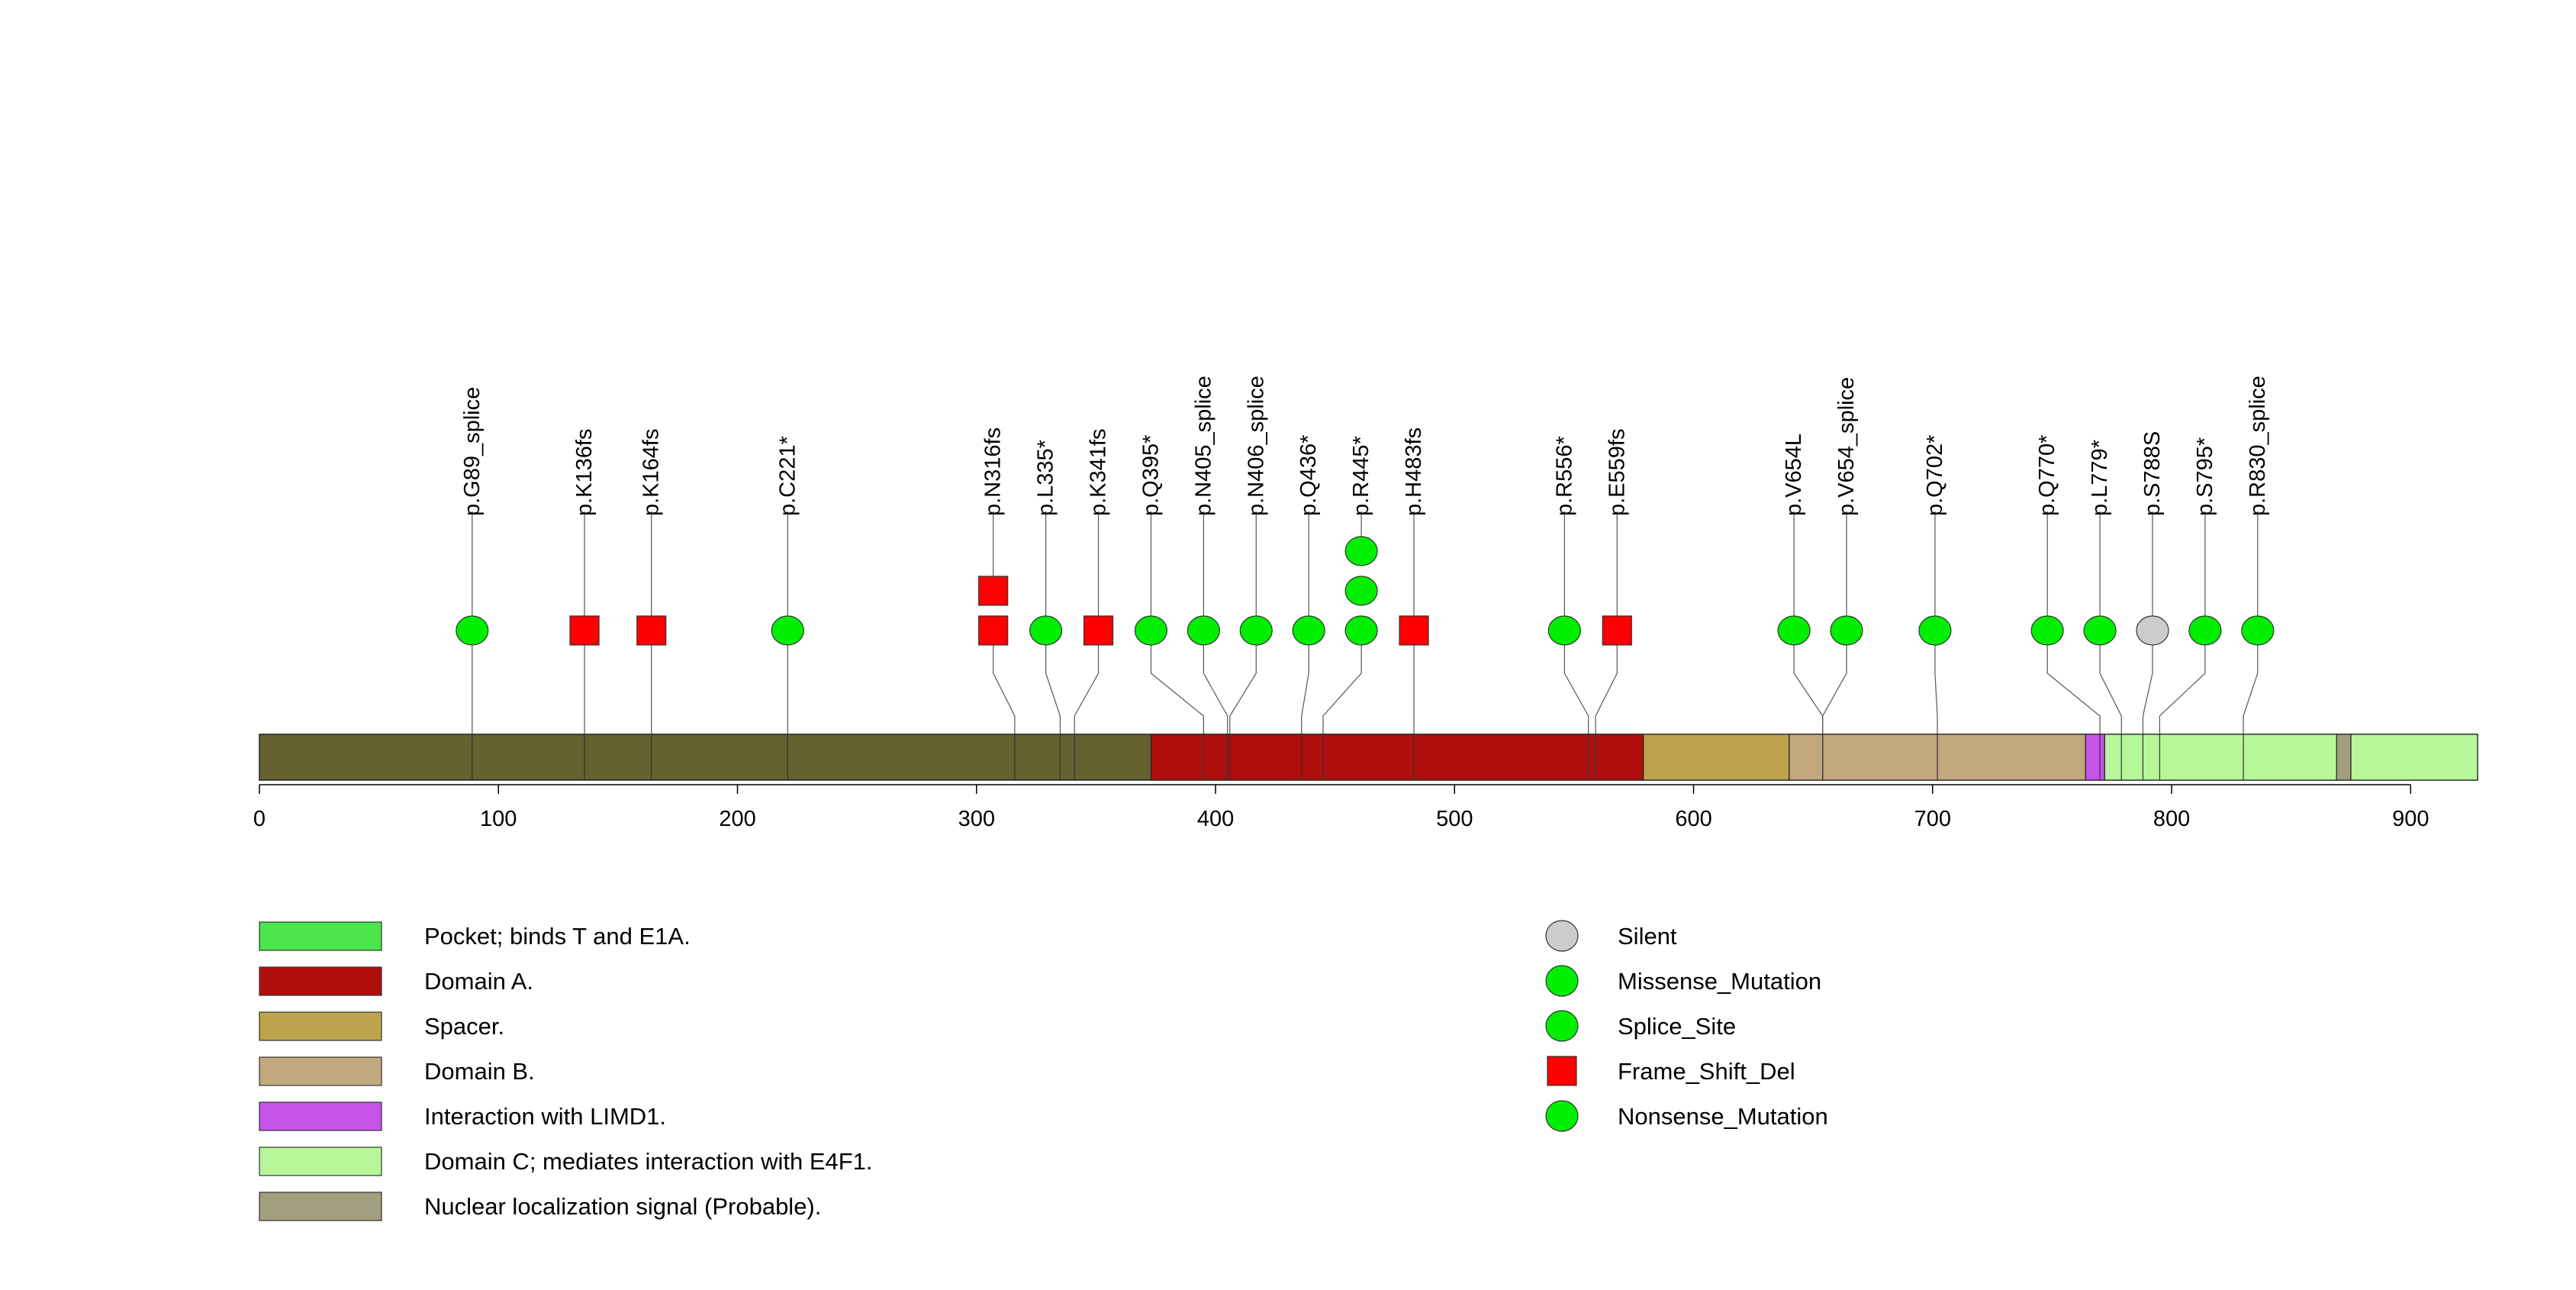 The width and height of the screenshot is (2576, 1290). What do you see at coordinates (2258, 446) in the screenshot?
I see `mutation-label-22: p.R830_splice` at bounding box center [2258, 446].